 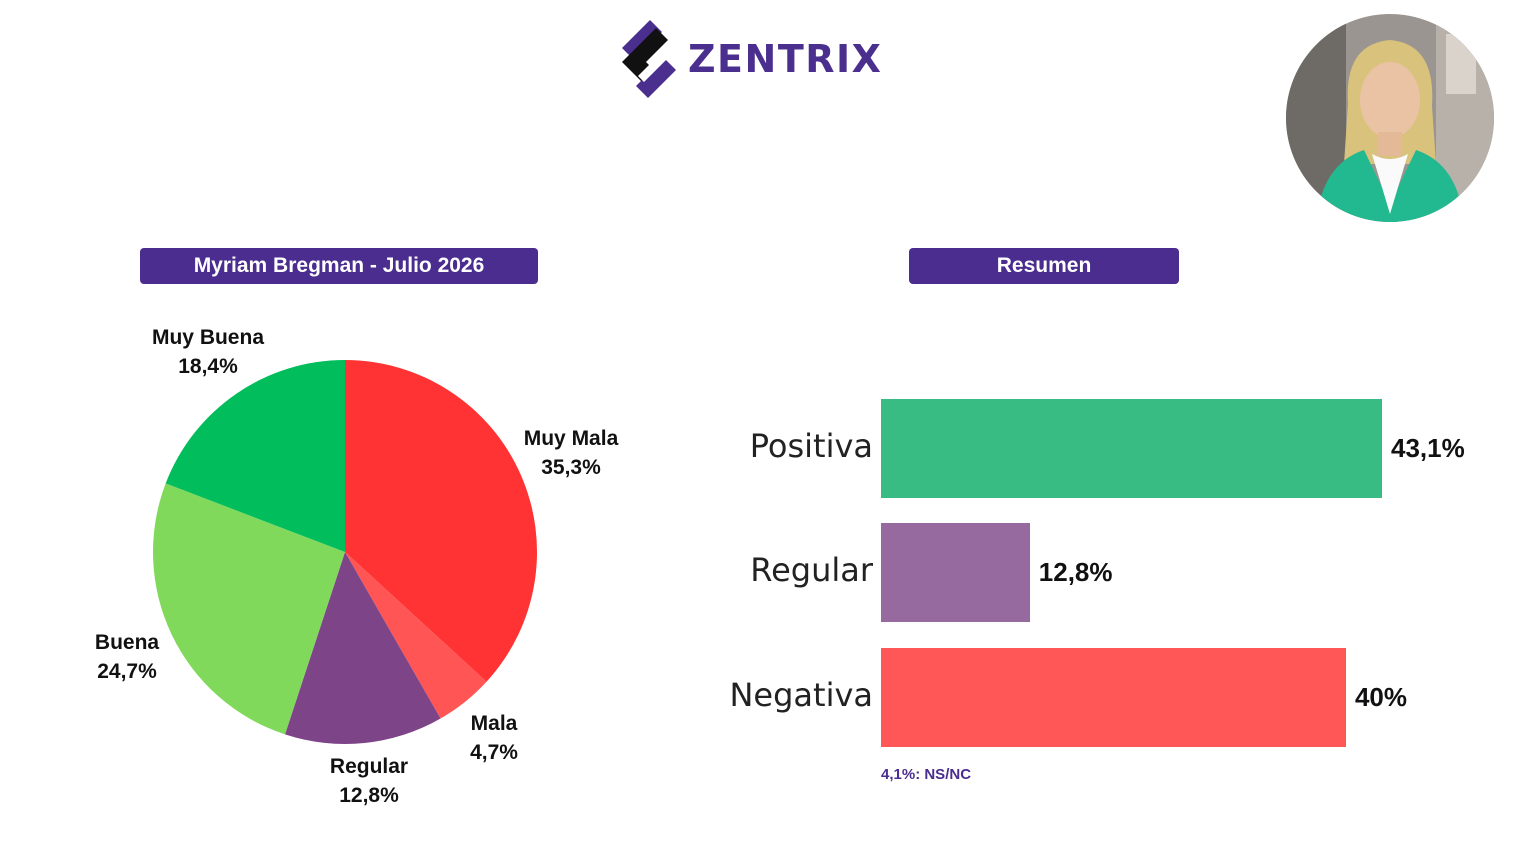 What do you see at coordinates (1044, 266) in the screenshot?
I see `bar-title: Resumen` at bounding box center [1044, 266].